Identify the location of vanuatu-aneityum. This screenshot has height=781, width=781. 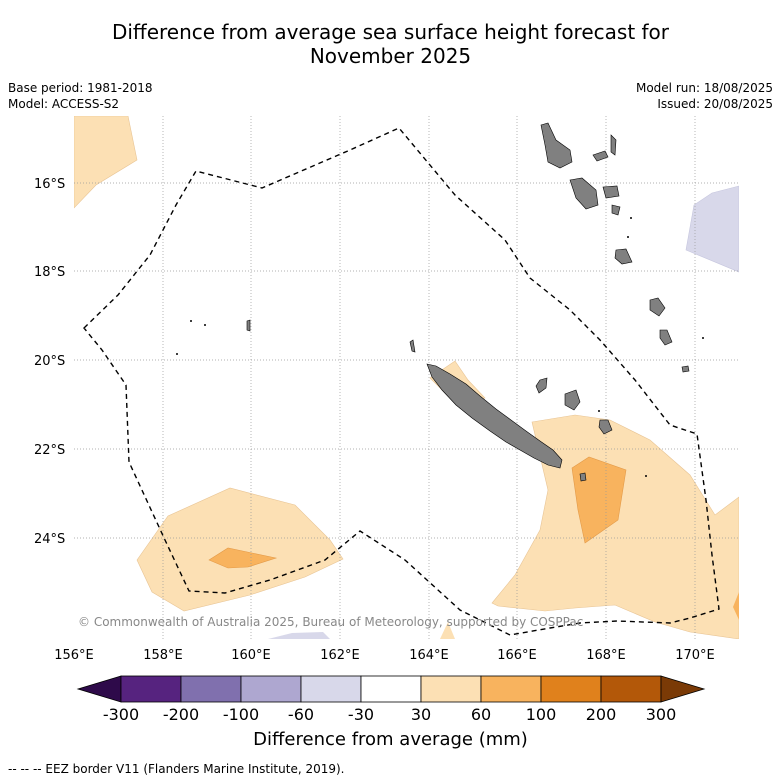
(685, 369).